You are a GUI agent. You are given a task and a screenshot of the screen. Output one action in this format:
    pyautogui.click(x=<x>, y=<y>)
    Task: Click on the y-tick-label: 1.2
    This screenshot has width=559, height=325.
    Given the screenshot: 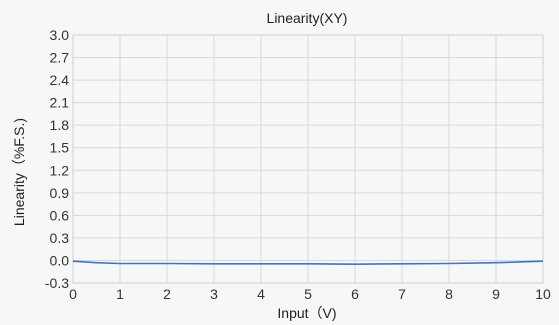 What is the action you would take?
    pyautogui.click(x=60, y=170)
    